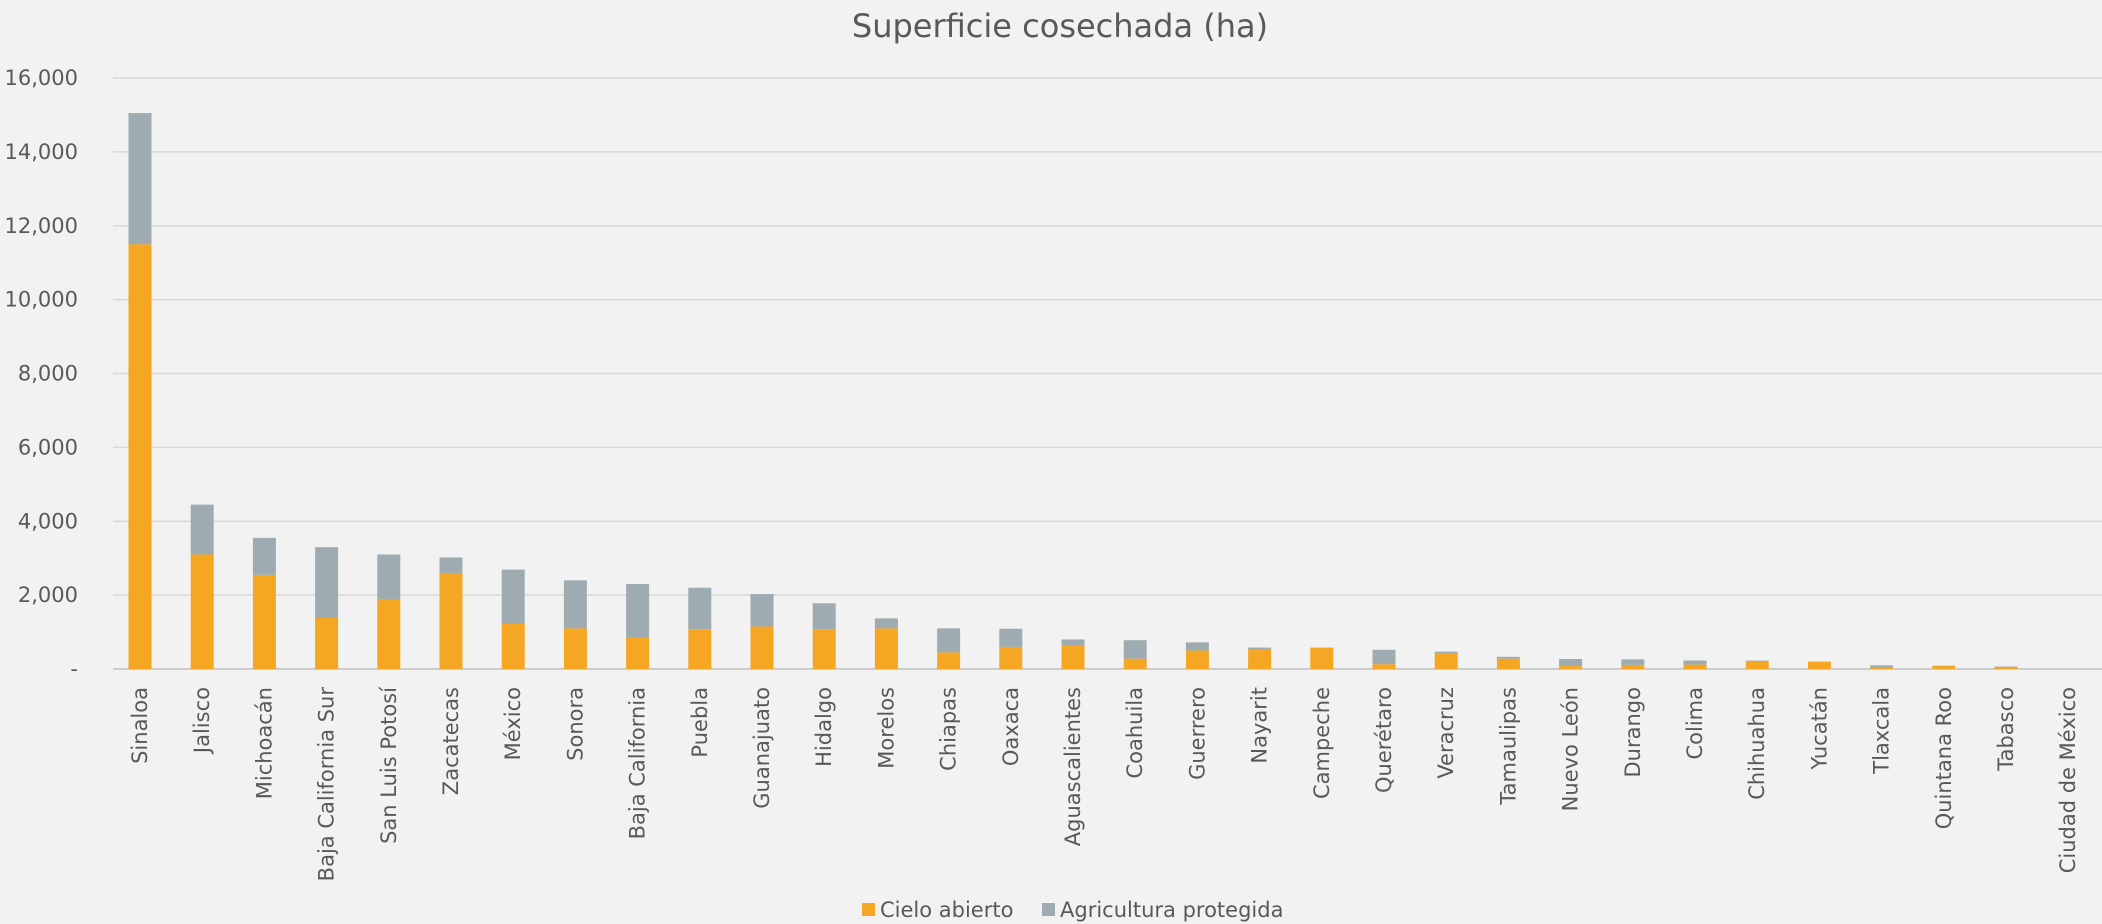 This screenshot has height=924, width=2102. Describe the element at coordinates (48, 447) in the screenshot. I see `y-tick-label: 6,000` at that location.